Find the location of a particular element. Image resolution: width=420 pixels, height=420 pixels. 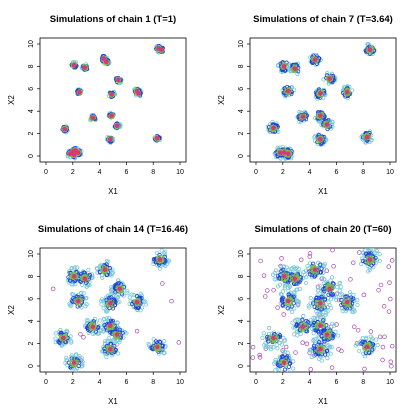

y-tick-label: 4 is located at coordinates (241, 321).